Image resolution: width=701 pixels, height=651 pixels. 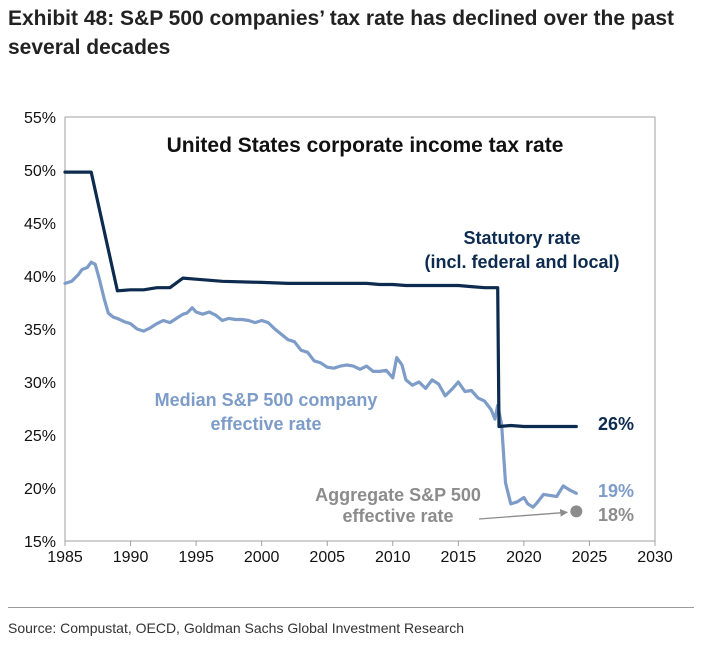 I want to click on y-axis: 15% 20% 25% 30% 35% 40% 45% 50% 55%, so click(x=40, y=330).